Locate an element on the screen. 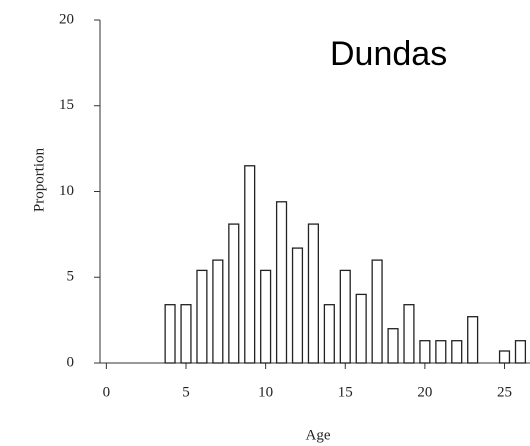 This screenshot has width=530, height=446. y-tick-label: 20 is located at coordinates (66, 19).